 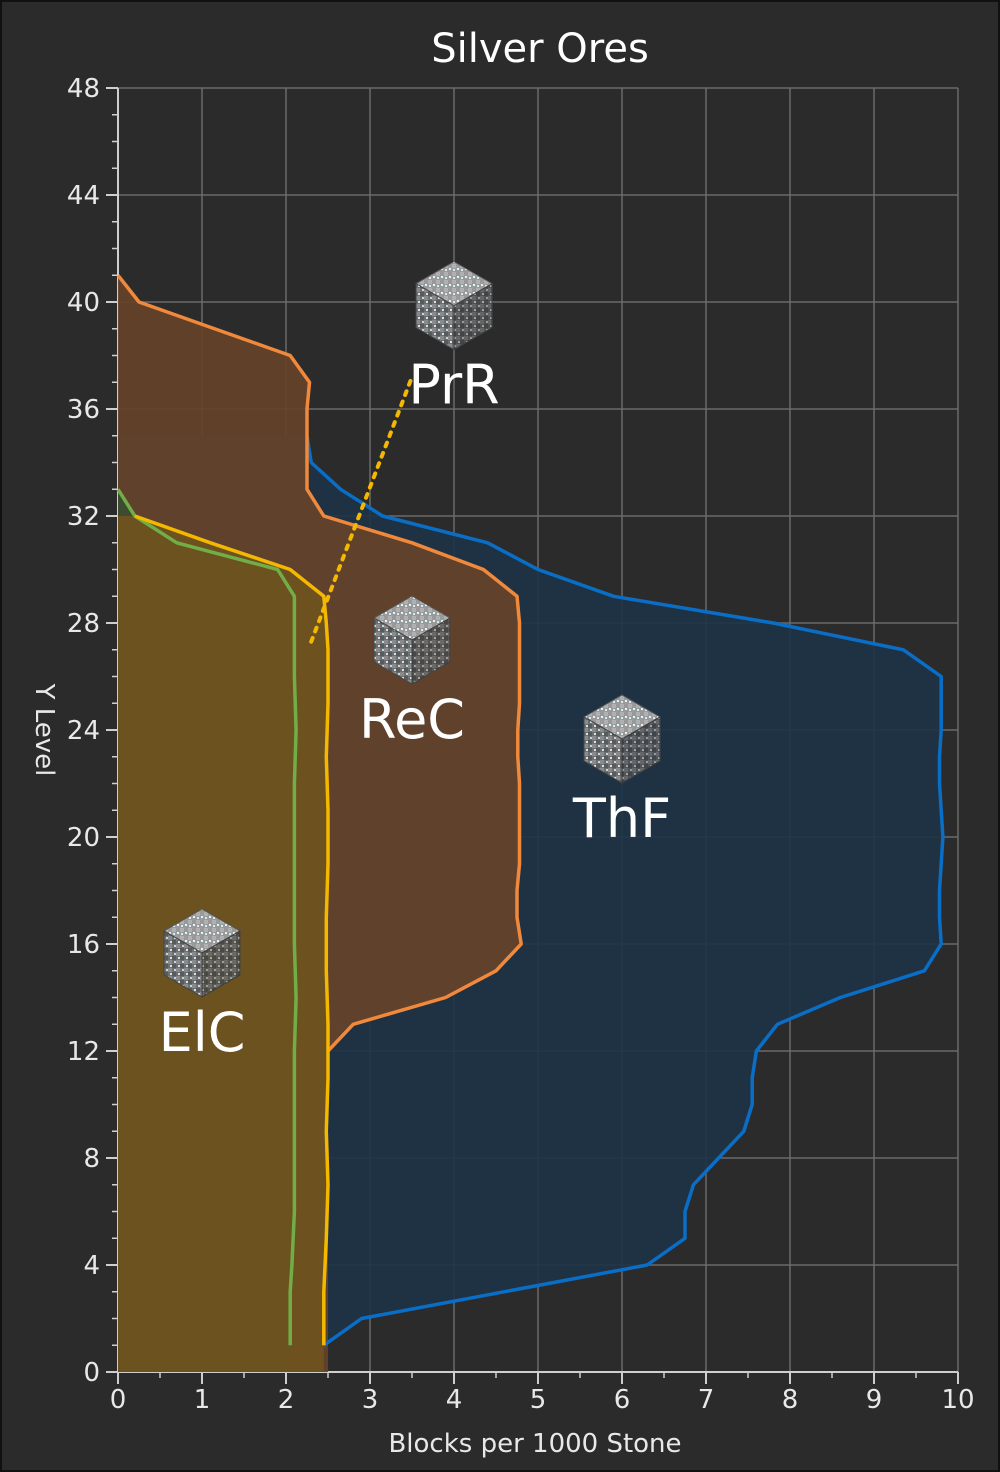 What do you see at coordinates (83, 731) in the screenshot?
I see `y-tick-label-24: 24` at bounding box center [83, 731].